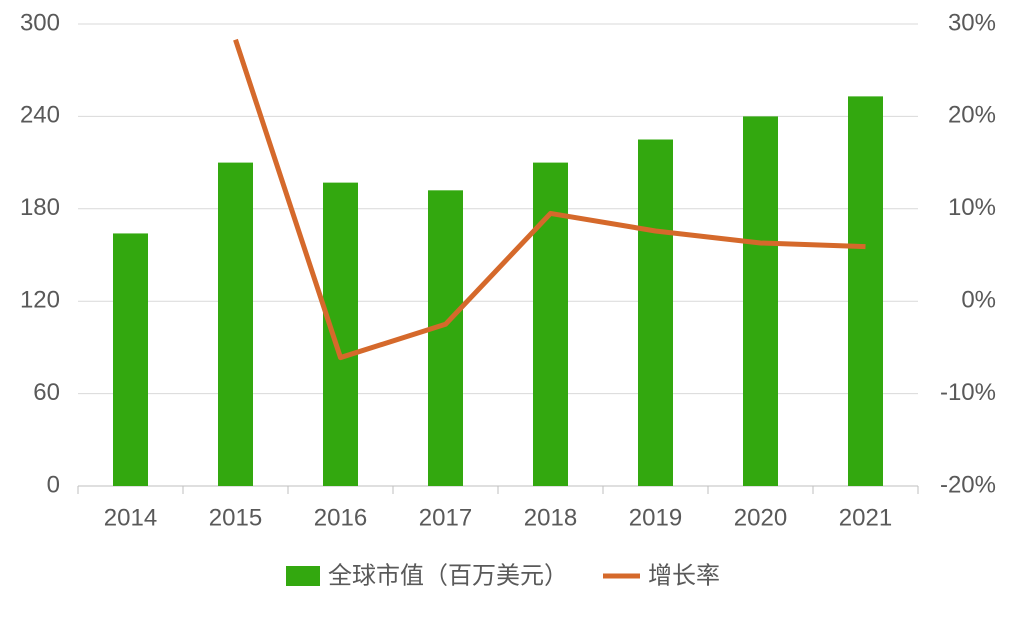 The width and height of the screenshot is (1013, 618). Describe the element at coordinates (968, 392) in the screenshot. I see `y2-tick-label: -10%` at that location.